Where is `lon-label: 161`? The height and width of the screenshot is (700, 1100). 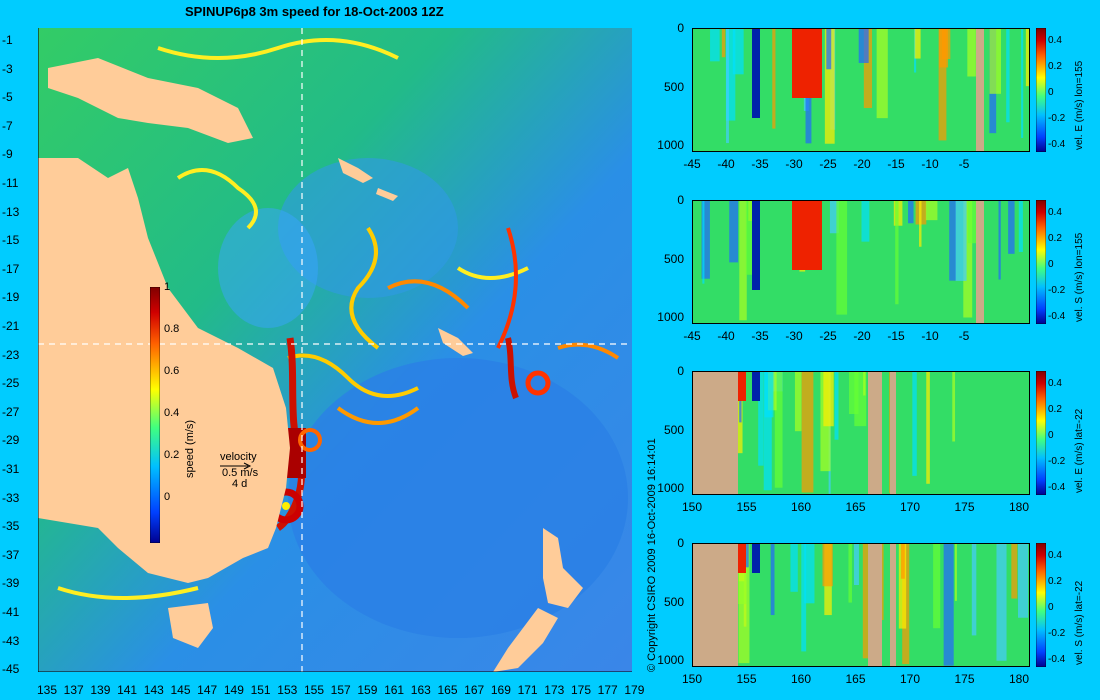 lon-label: 161 is located at coordinates (394, 690).